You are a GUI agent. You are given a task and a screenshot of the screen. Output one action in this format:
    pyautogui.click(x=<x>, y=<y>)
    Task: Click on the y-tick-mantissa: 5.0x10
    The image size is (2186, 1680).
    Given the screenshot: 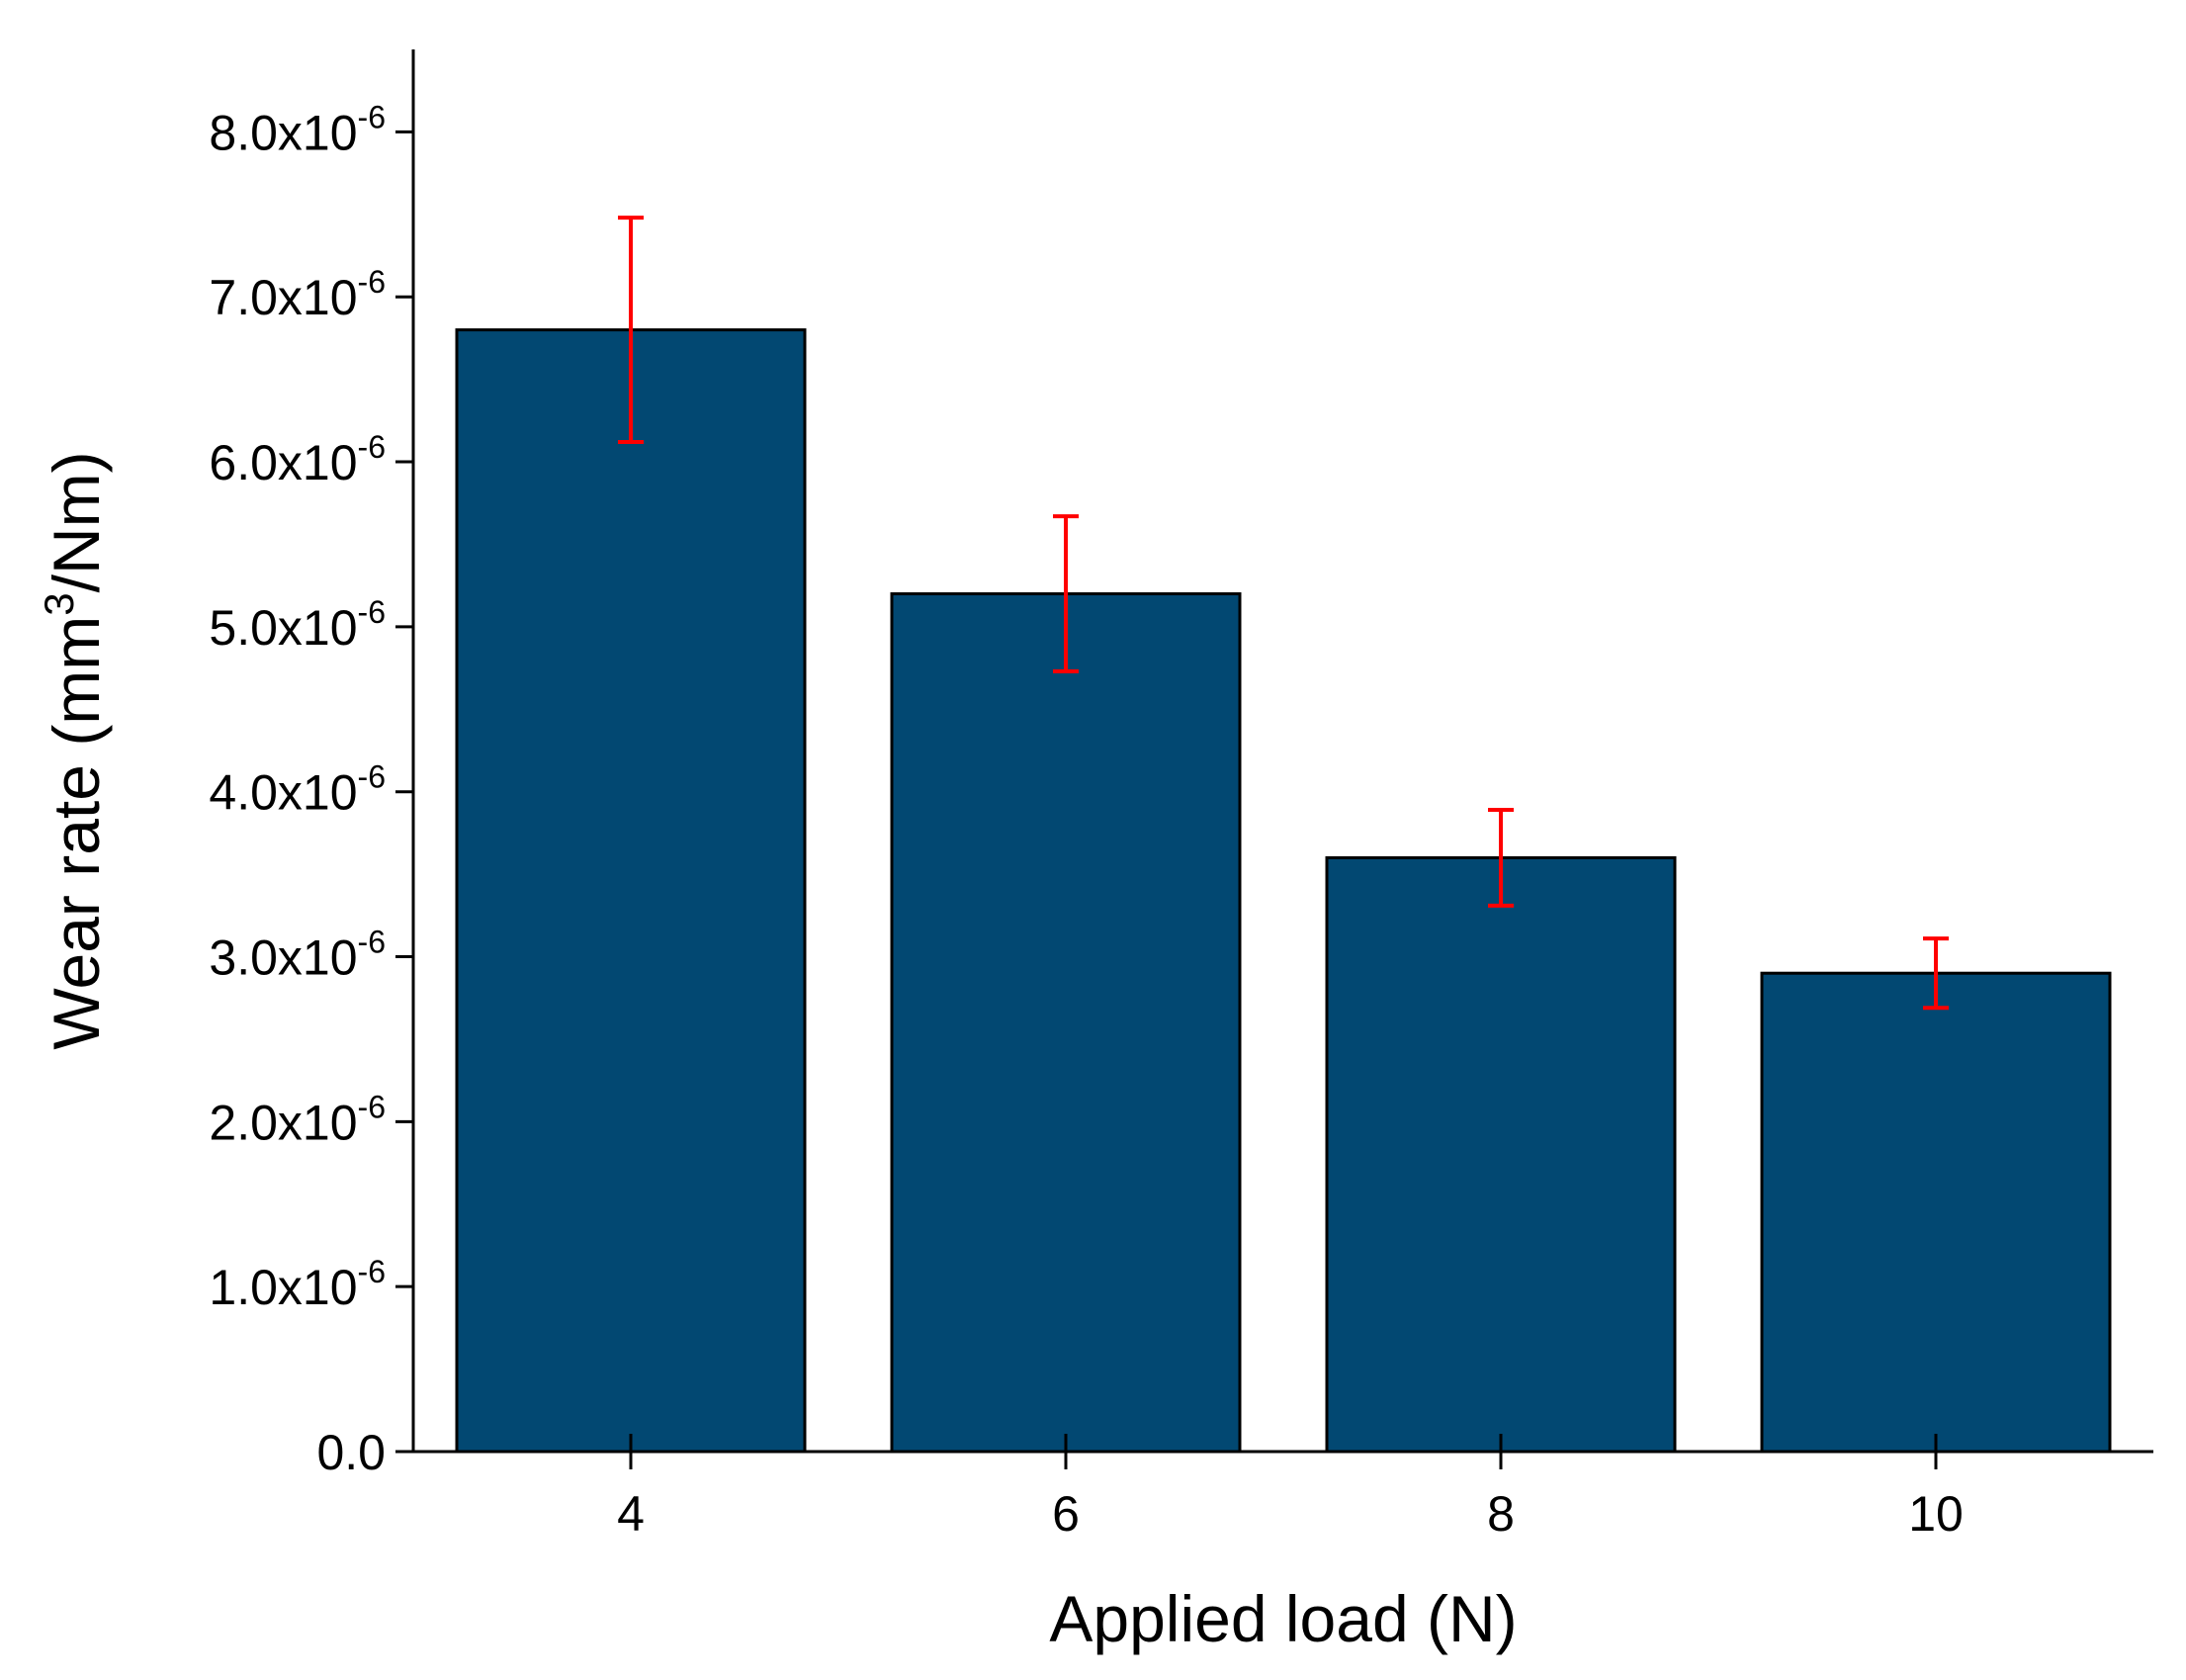 What is the action you would take?
    pyautogui.click(x=283, y=628)
    